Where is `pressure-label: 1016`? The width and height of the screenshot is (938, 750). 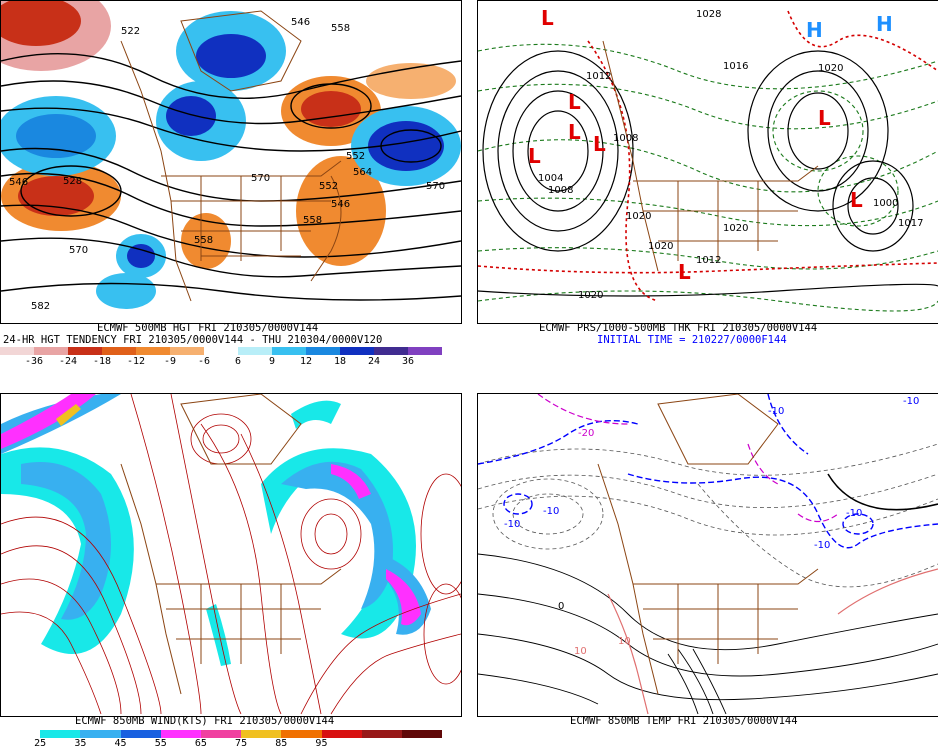
pressure-label: 1016 is located at coordinates (735, 66).